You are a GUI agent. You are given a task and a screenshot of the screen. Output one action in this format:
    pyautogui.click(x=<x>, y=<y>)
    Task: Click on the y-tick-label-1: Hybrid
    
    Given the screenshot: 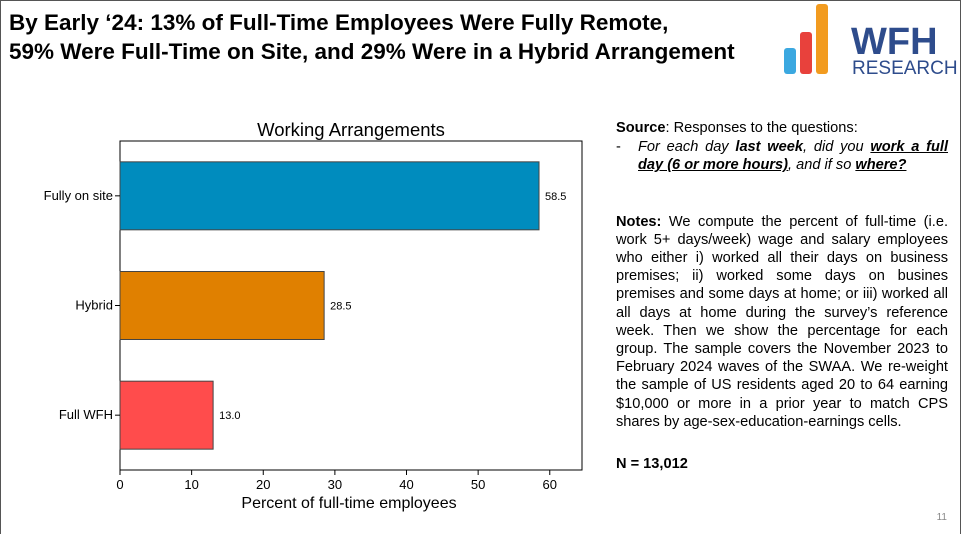 What is the action you would take?
    pyautogui.click(x=94, y=305)
    